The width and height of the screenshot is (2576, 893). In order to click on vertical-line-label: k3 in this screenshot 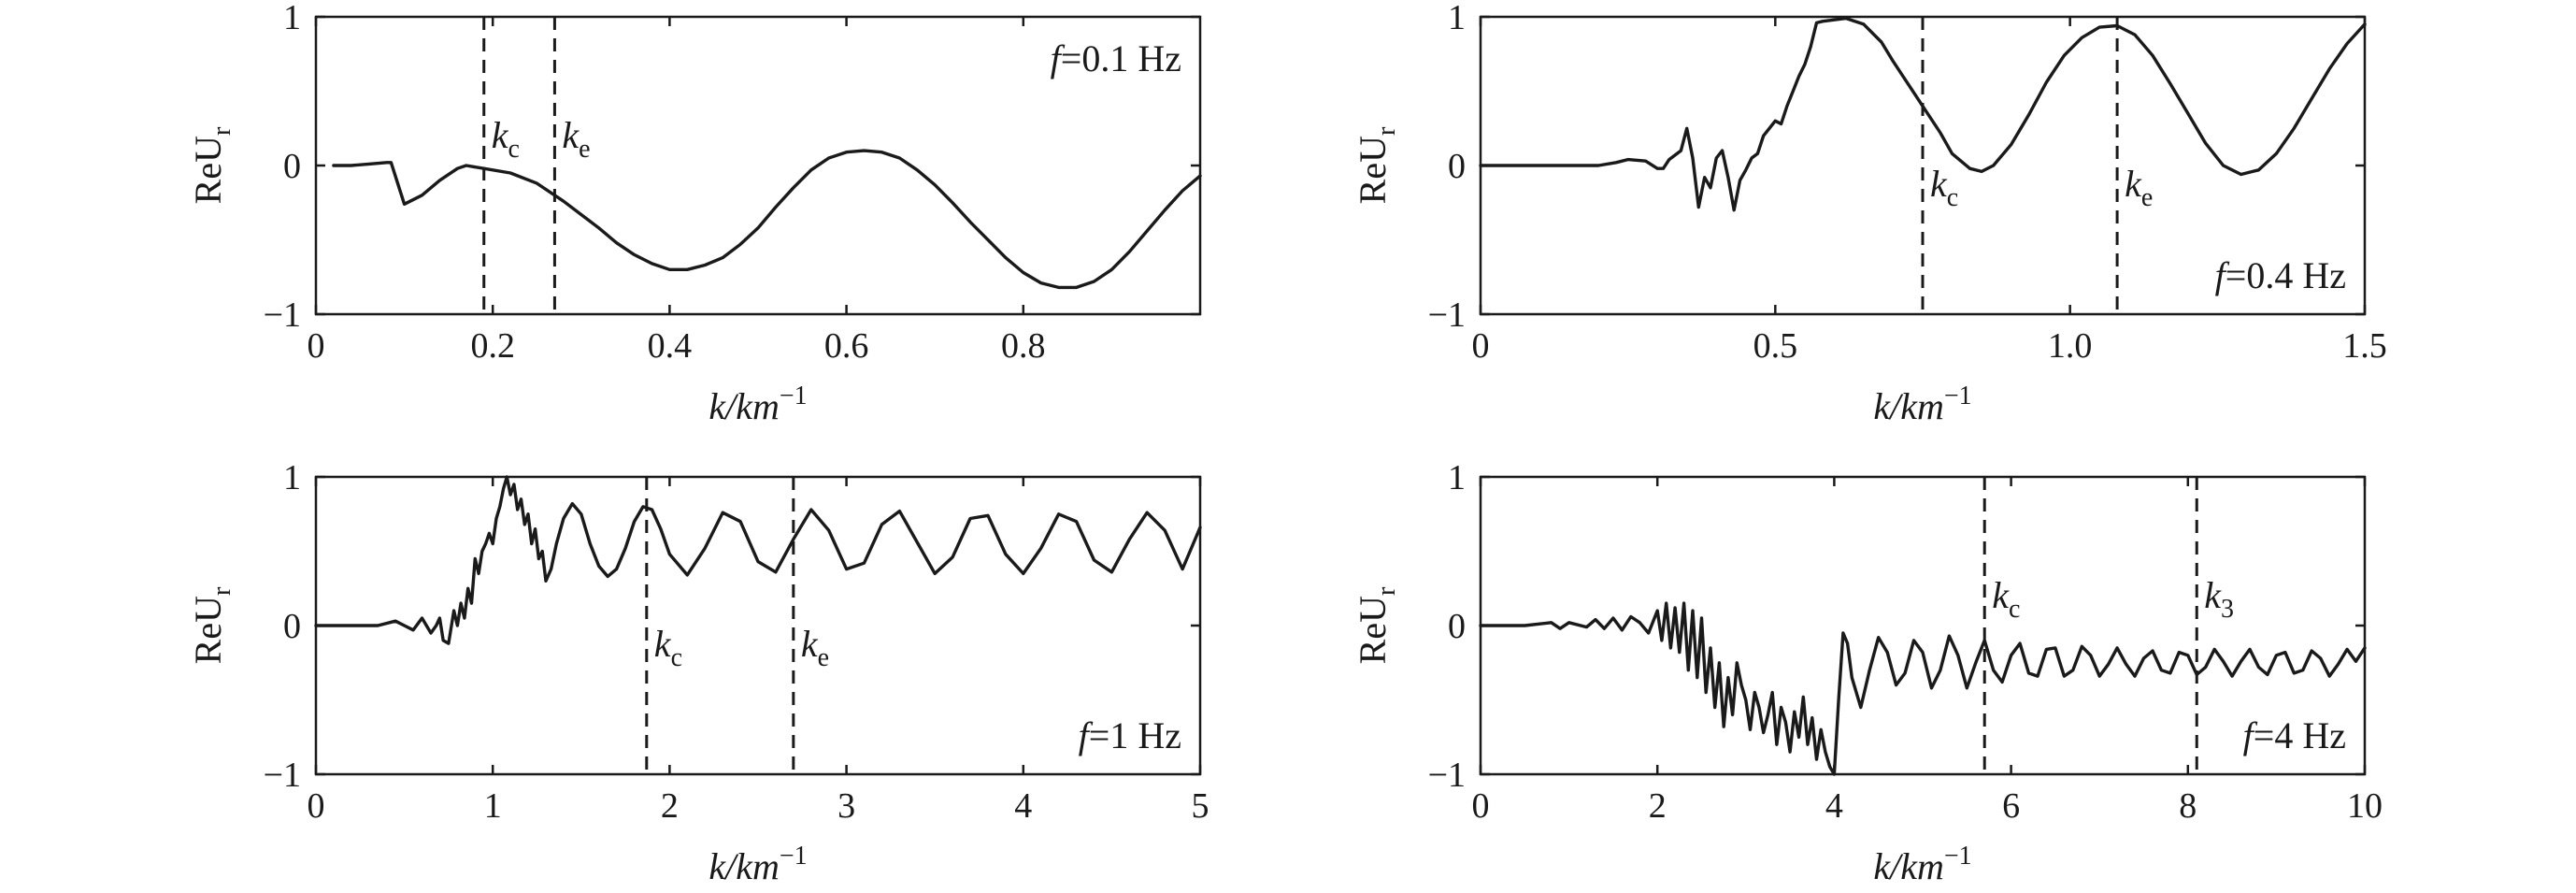, I will do `click(2219, 599)`.